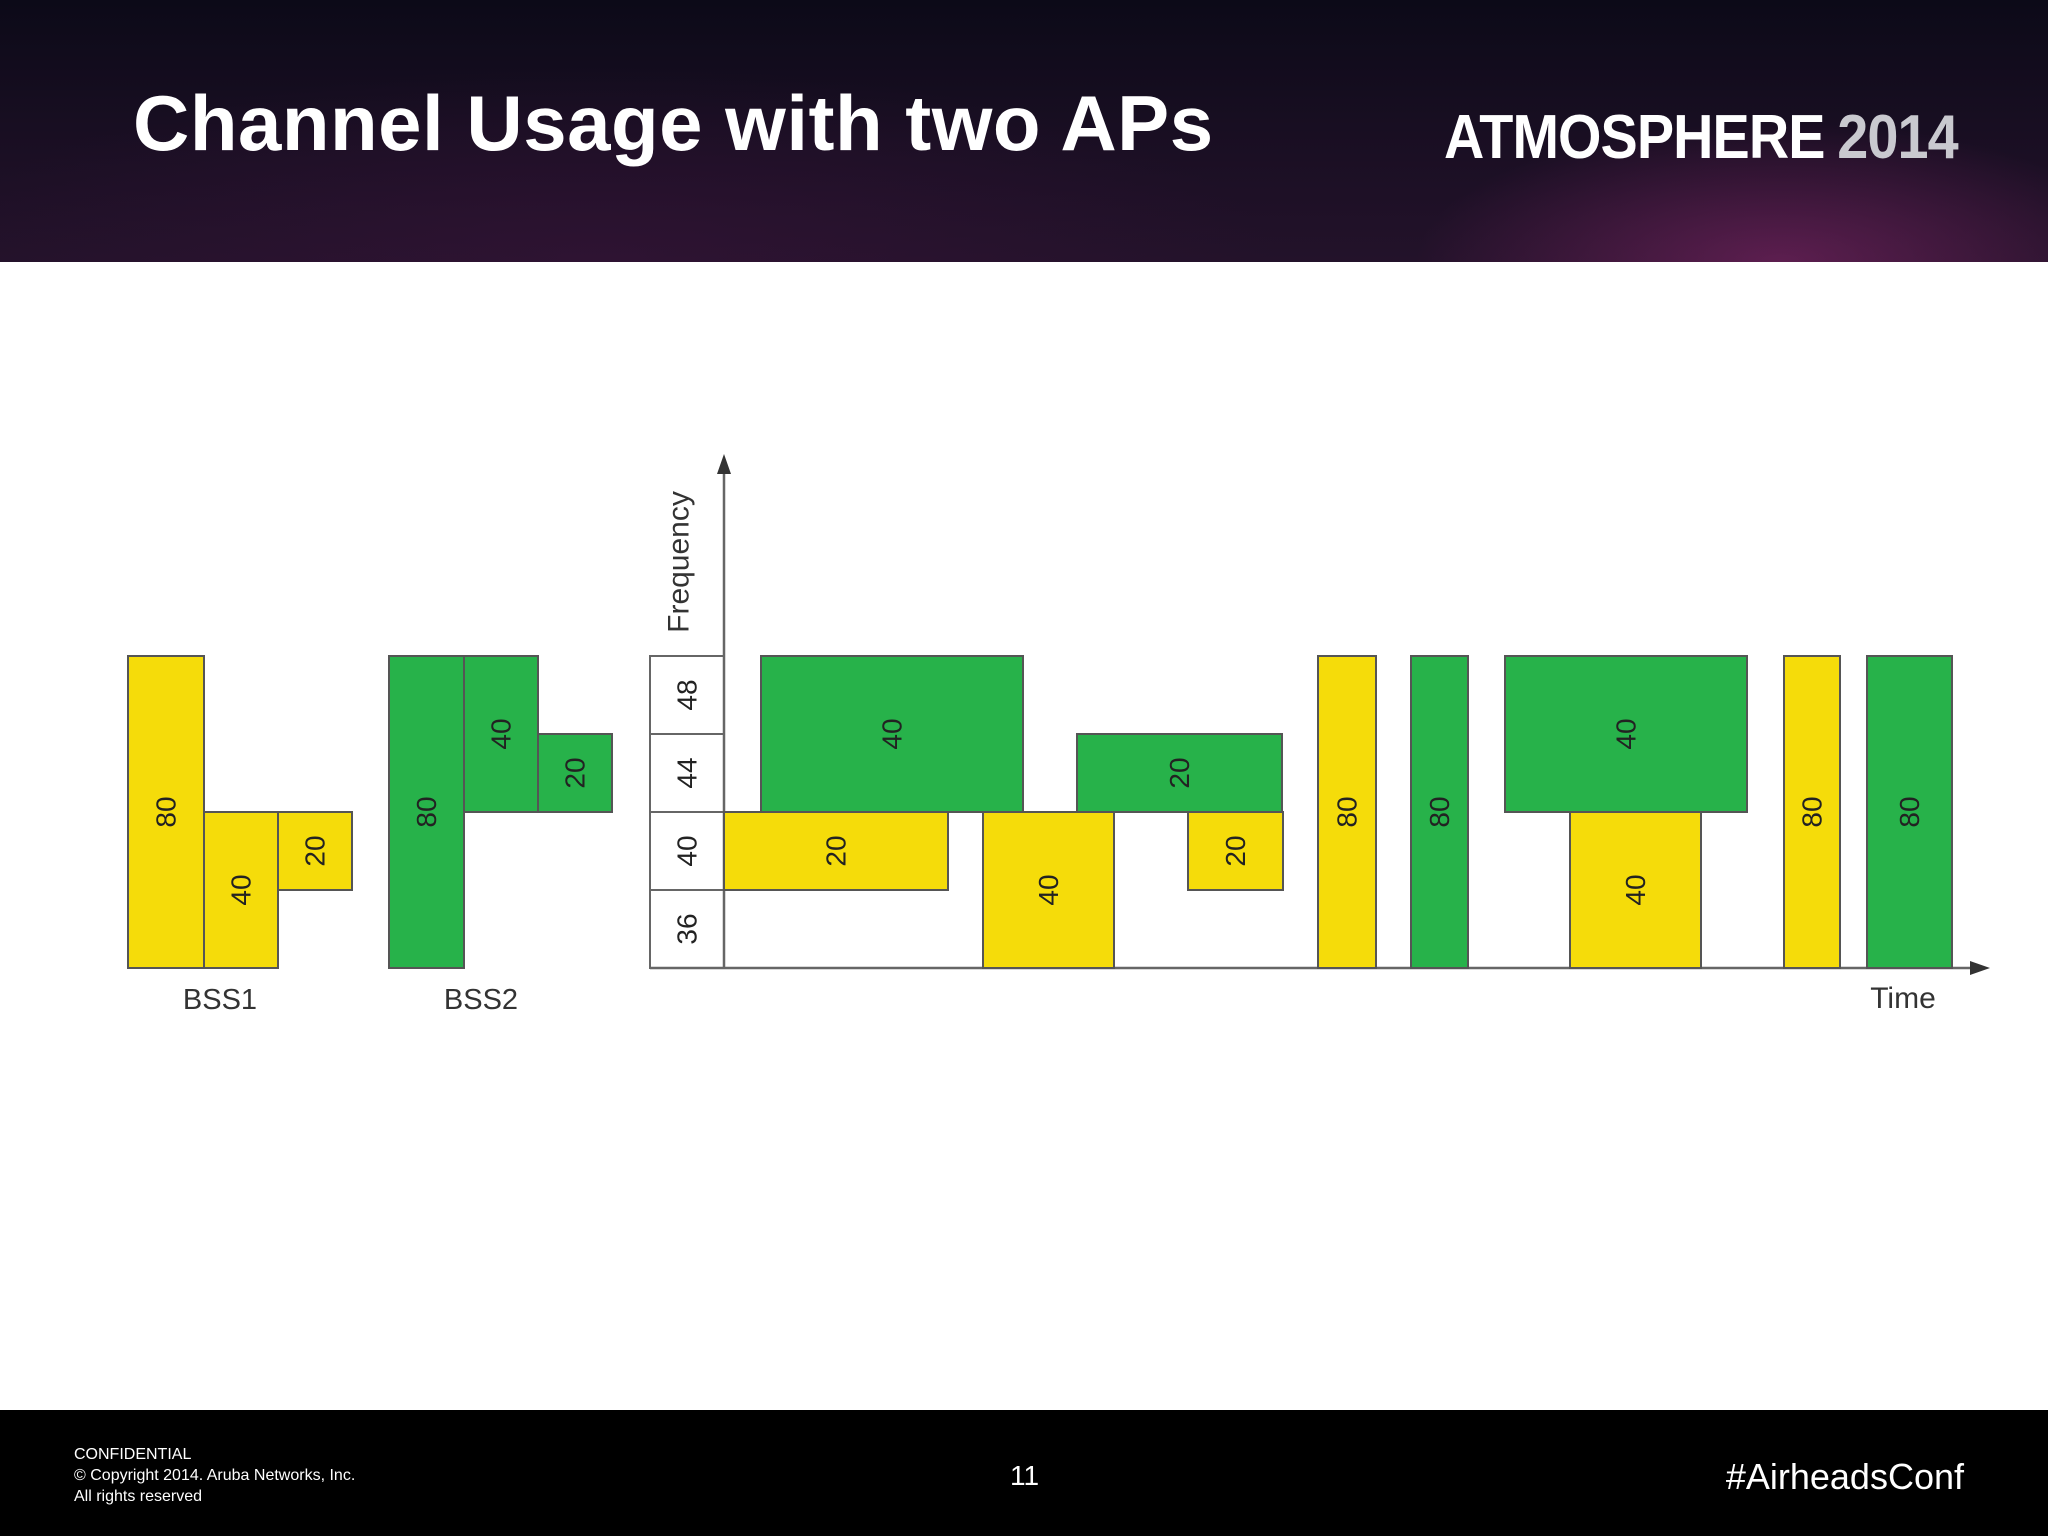  Describe the element at coordinates (687, 928) in the screenshot. I see `channel-label-36: 36` at that location.